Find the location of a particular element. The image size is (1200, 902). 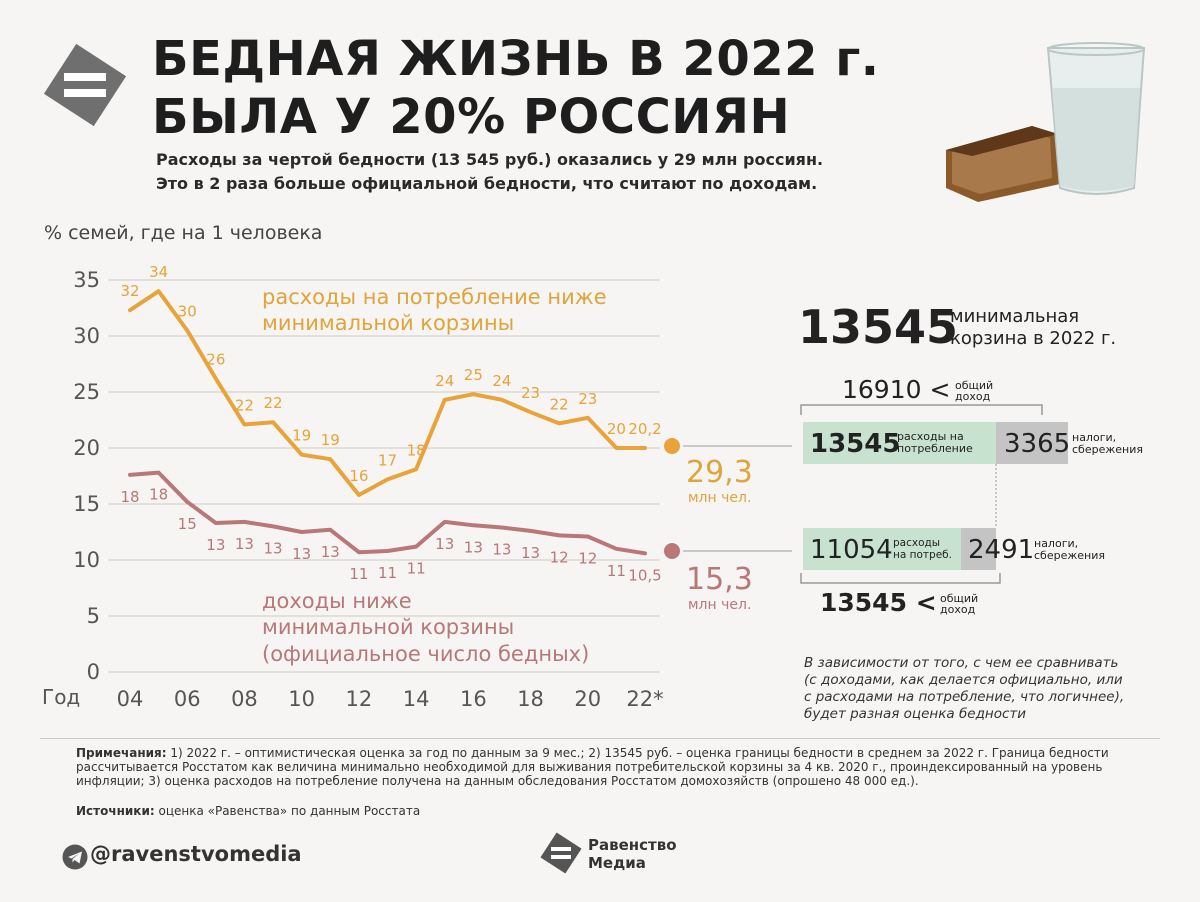

y-tick-label: 20 is located at coordinates (86, 448).